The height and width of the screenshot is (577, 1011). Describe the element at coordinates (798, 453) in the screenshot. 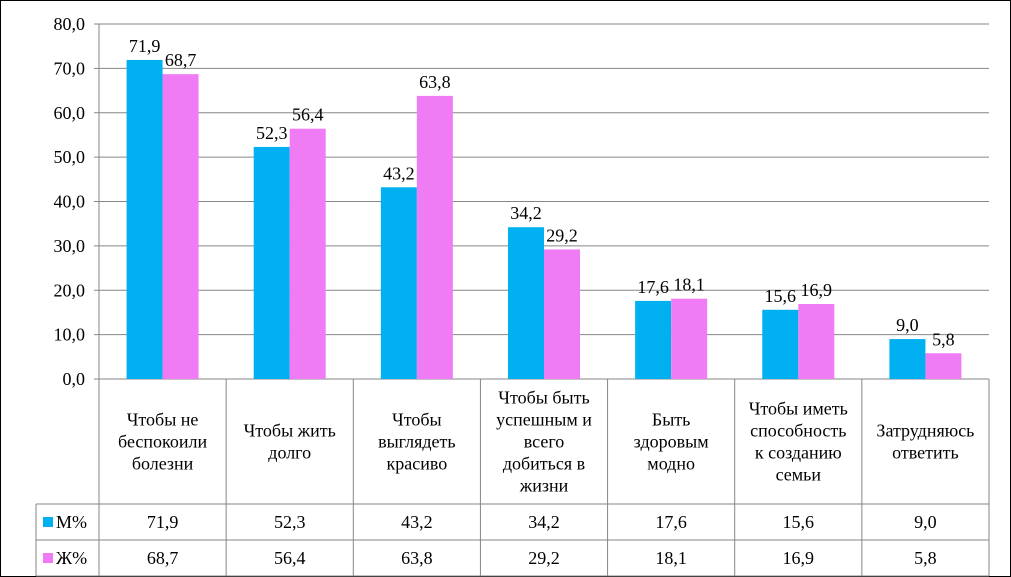

I see `category-label-line: к созданию` at that location.